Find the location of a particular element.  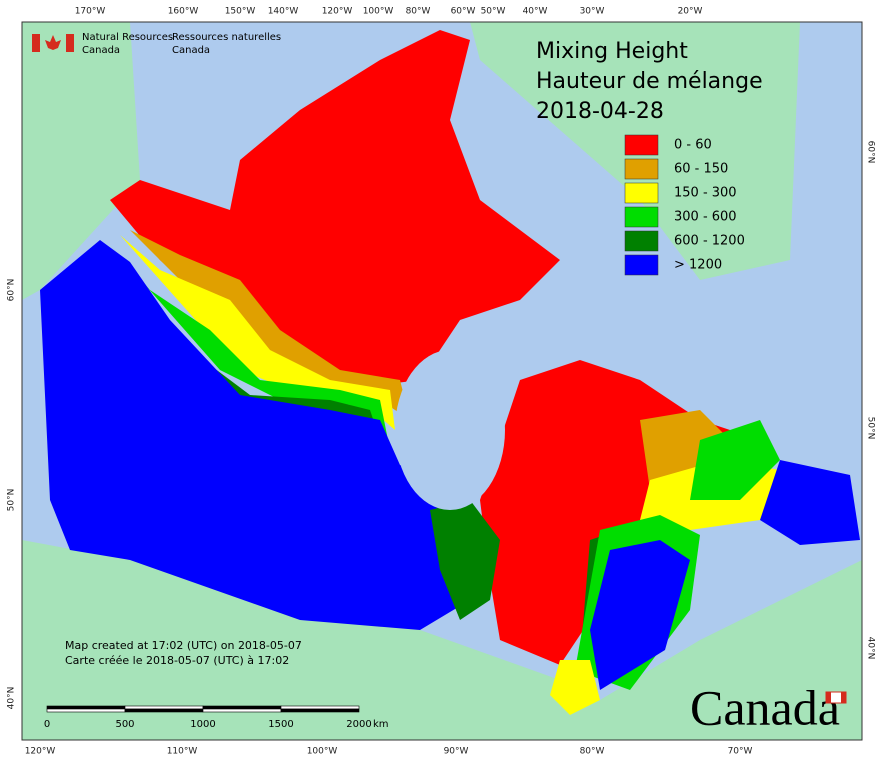

title: Hauteur de mélange is located at coordinates (649, 81).